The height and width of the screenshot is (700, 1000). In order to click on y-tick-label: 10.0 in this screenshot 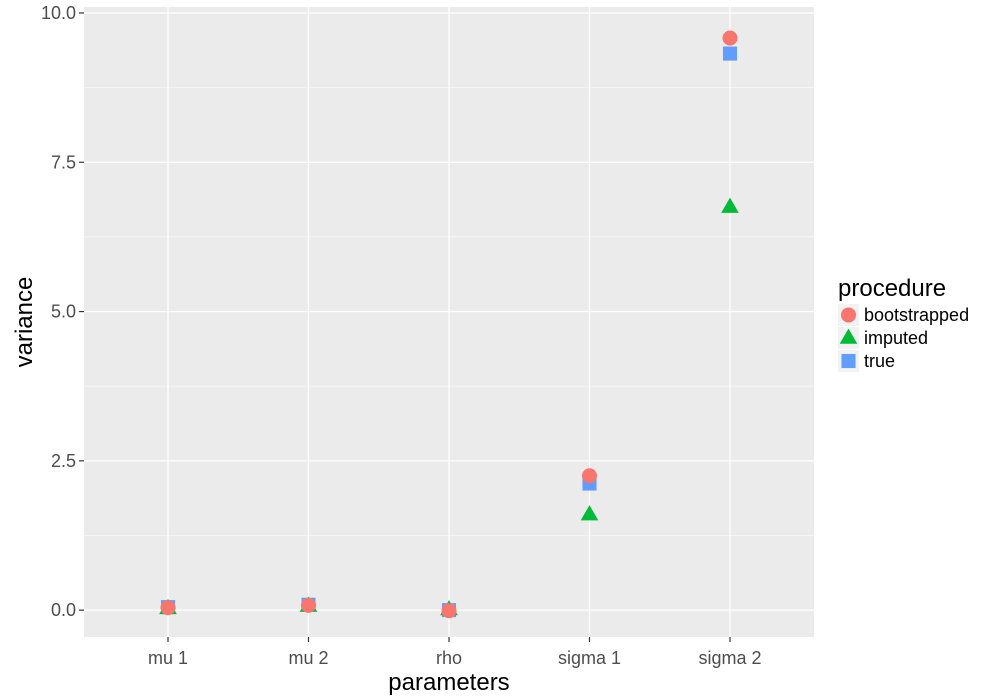, I will do `click(58, 13)`.